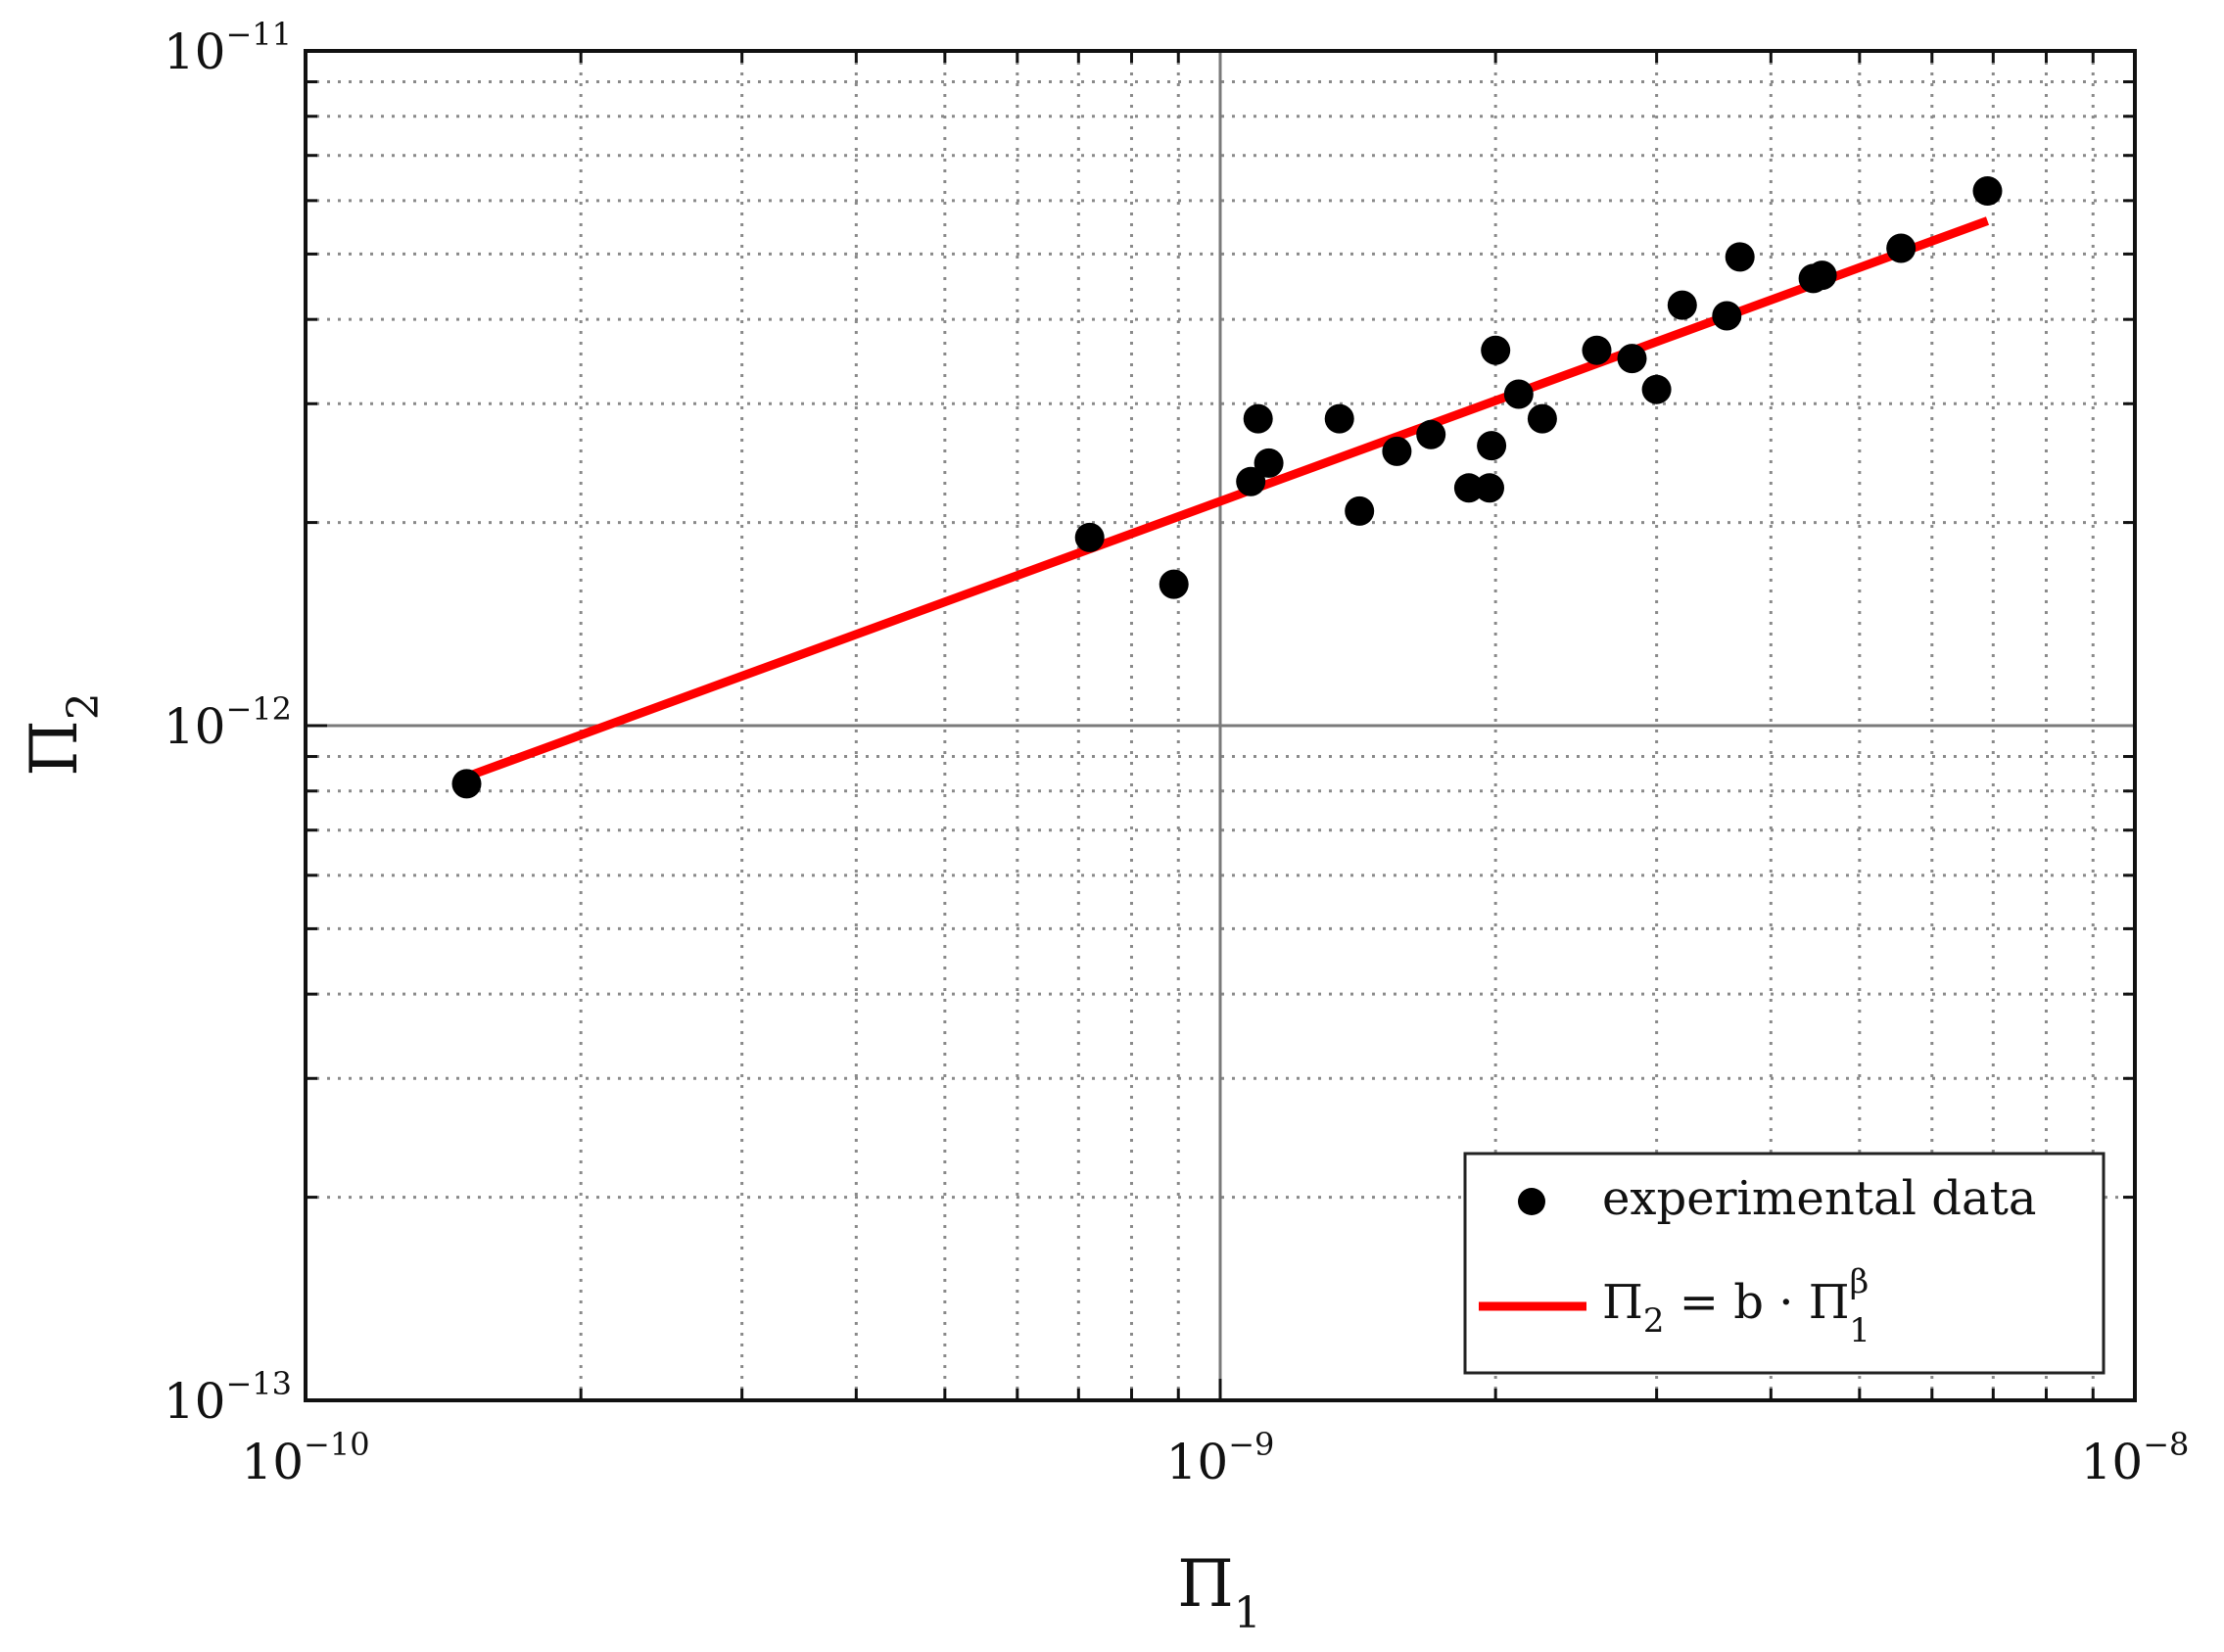 This screenshot has height=1652, width=2224. Describe the element at coordinates (84, 706) in the screenshot. I see `y-axis-subscript: 2` at that location.